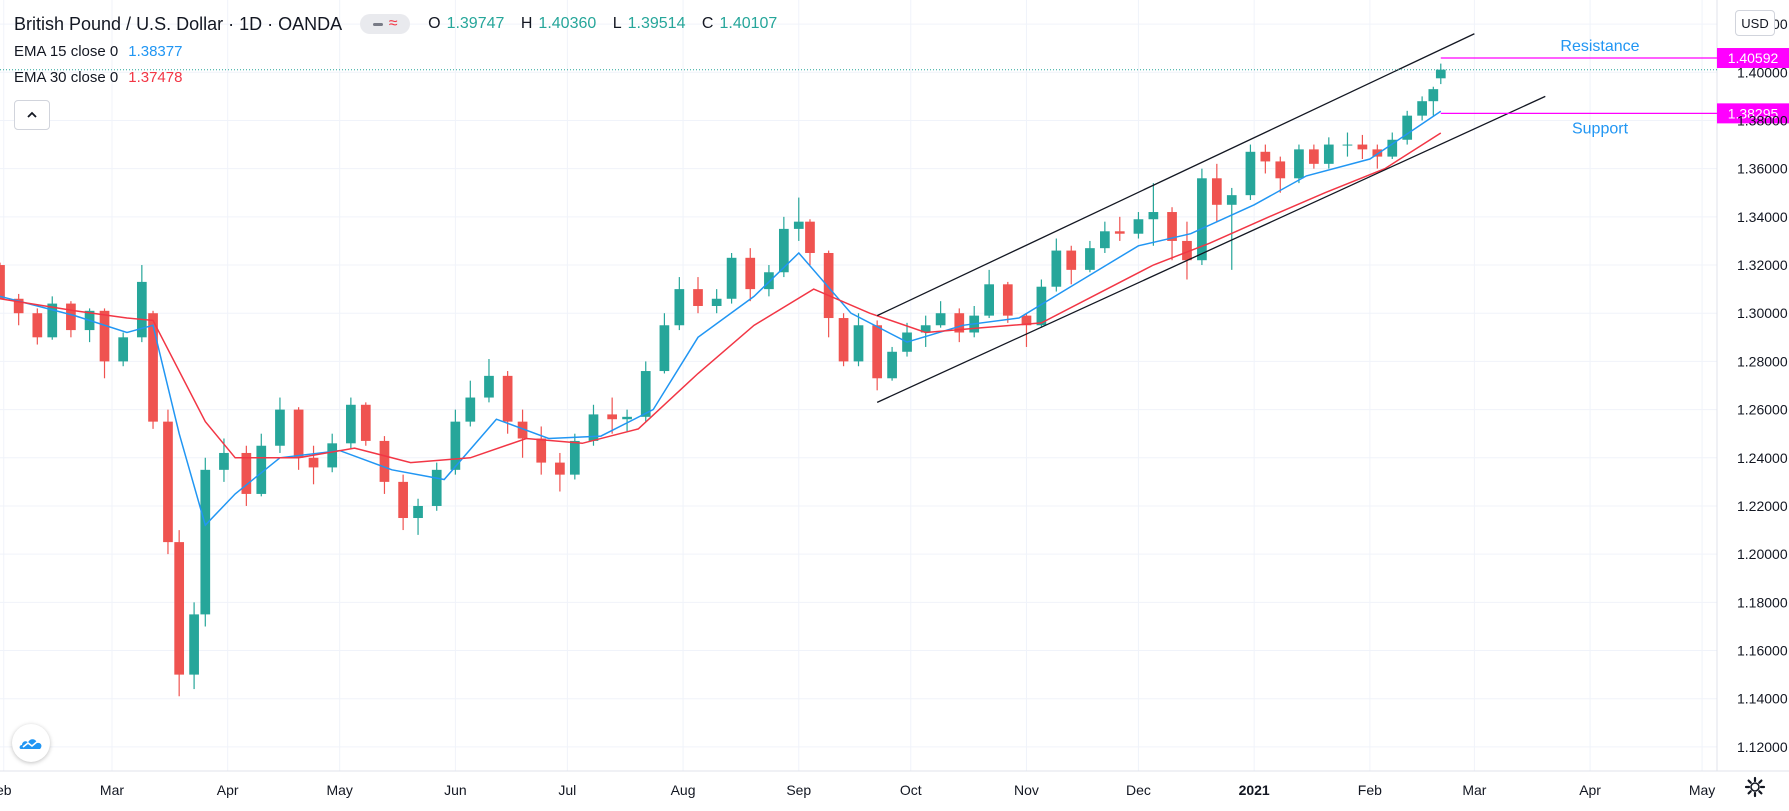 This screenshot has width=1789, height=811. I want to click on ema30-row: EMA 30 close 0 1.37478, so click(401, 77).